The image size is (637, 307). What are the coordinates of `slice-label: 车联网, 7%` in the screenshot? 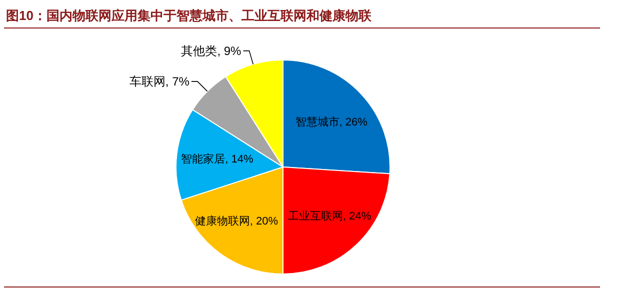 It's located at (159, 81).